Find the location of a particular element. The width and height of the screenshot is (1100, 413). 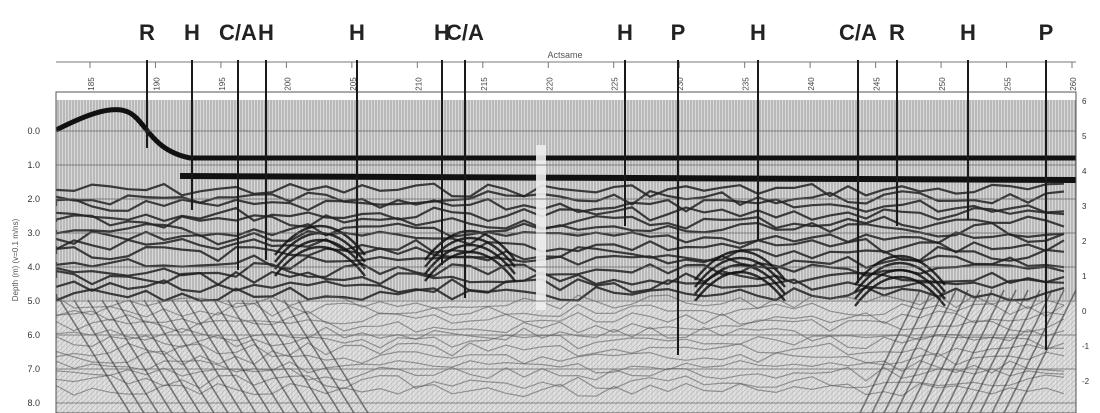

left-axis-ticks: 0.0 1.0 2.0 3.0 4.0 5.0 6.0 7.0 8.0 is located at coordinates (33, 267).